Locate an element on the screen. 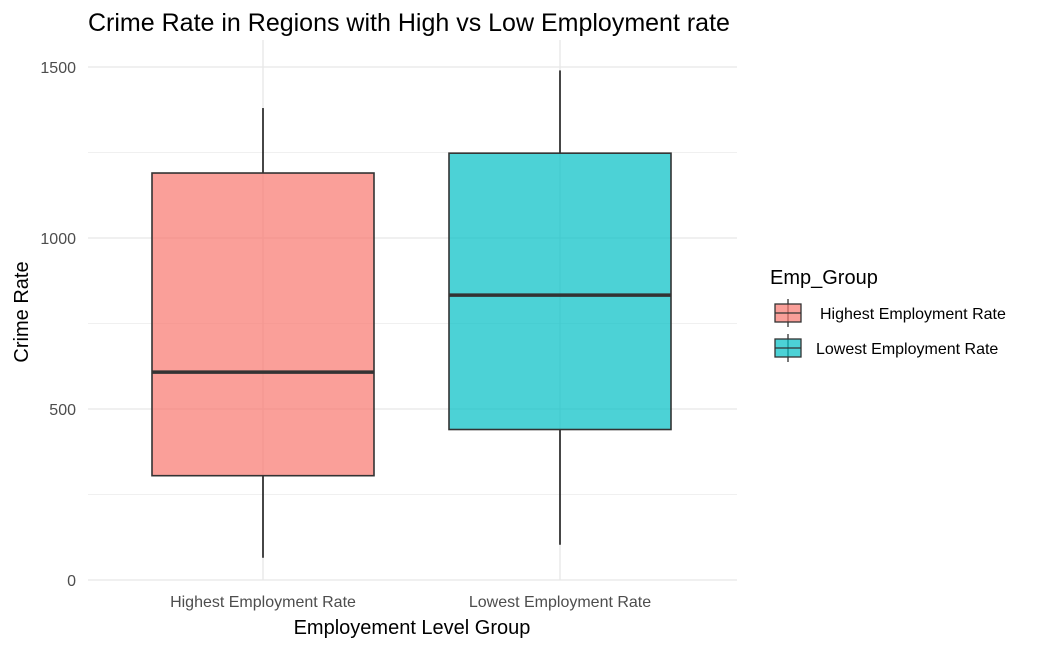 Image resolution: width=1050 pixels, height=648 pixels. legend-label: Lowest Employment Rate is located at coordinates (907, 349).